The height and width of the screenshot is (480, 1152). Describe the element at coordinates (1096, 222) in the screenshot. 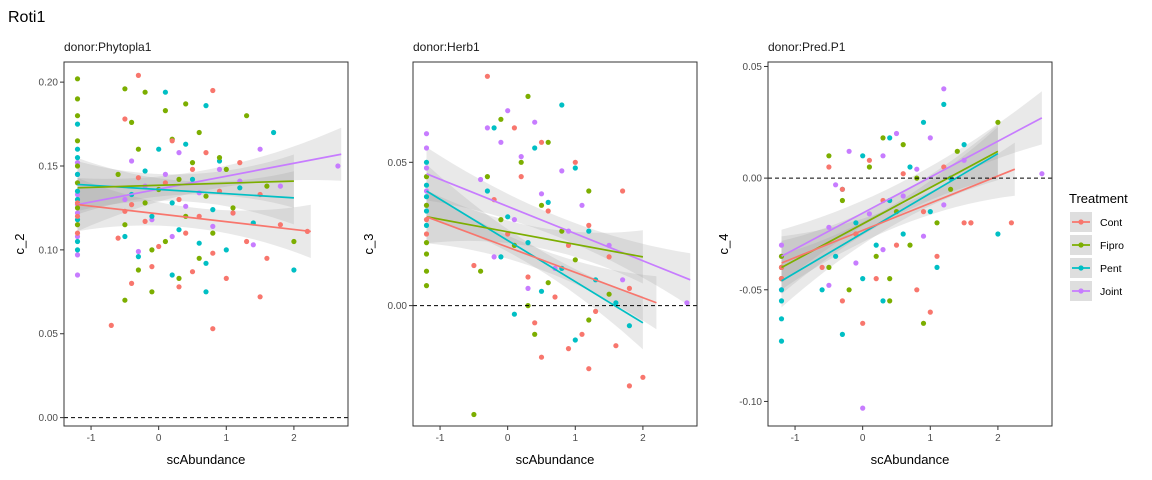

I see `legend-key-cont: Cont` at that location.